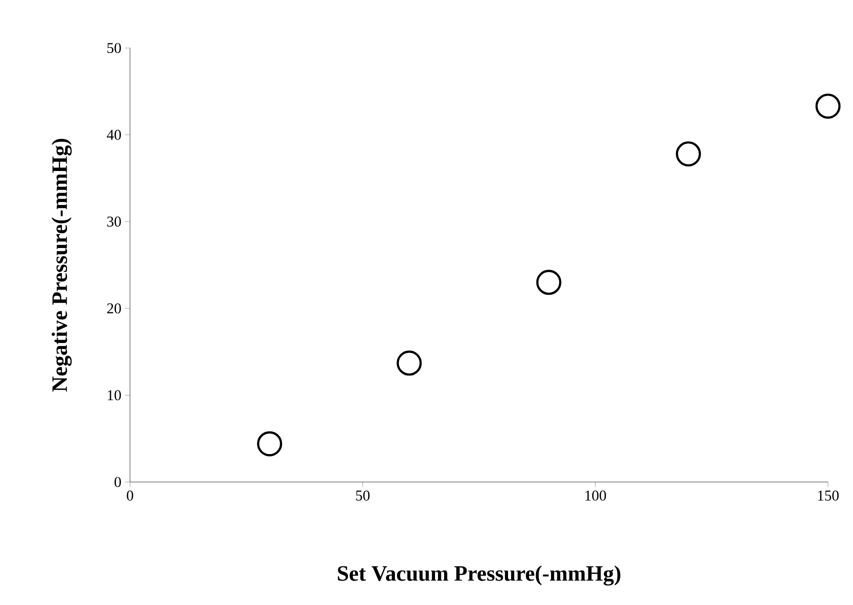 This screenshot has width=853, height=605. What do you see at coordinates (828, 495) in the screenshot?
I see `x-tick-label: 150` at bounding box center [828, 495].